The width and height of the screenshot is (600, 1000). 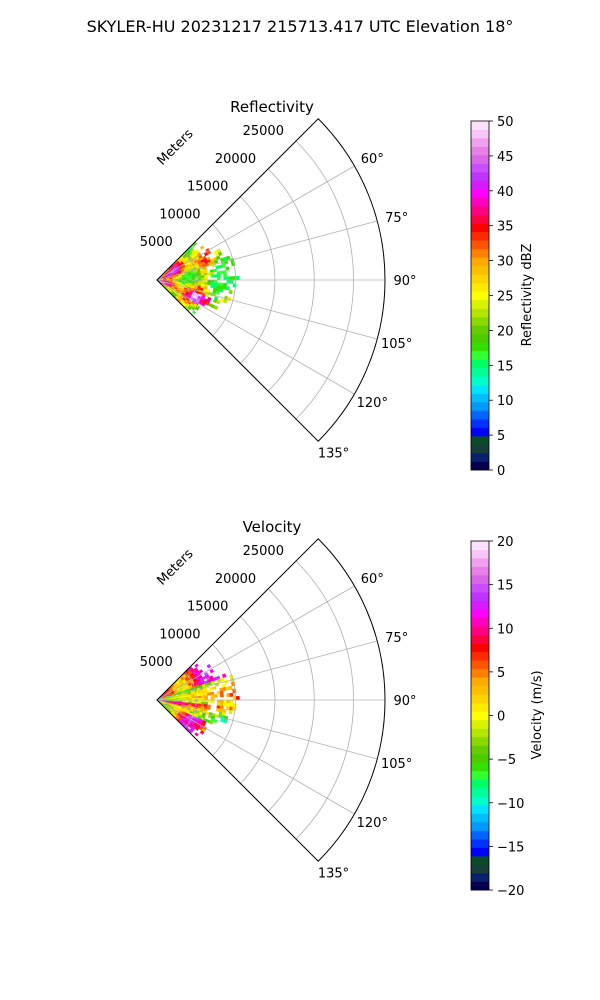 What do you see at coordinates (537, 714) in the screenshot?
I see `velocity-colorbar-label: Velocity (m/s)` at bounding box center [537, 714].